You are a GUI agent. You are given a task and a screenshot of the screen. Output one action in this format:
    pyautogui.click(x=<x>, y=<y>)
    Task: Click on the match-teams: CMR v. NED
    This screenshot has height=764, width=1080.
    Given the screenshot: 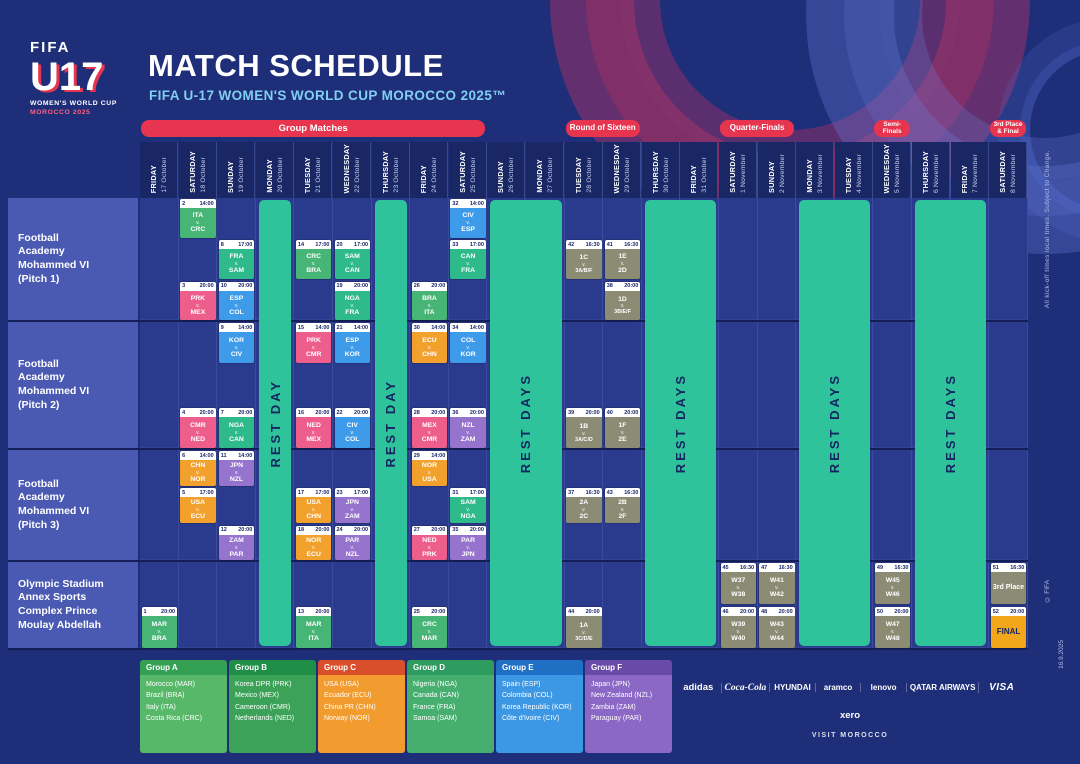 What is the action you would take?
    pyautogui.click(x=198, y=433)
    